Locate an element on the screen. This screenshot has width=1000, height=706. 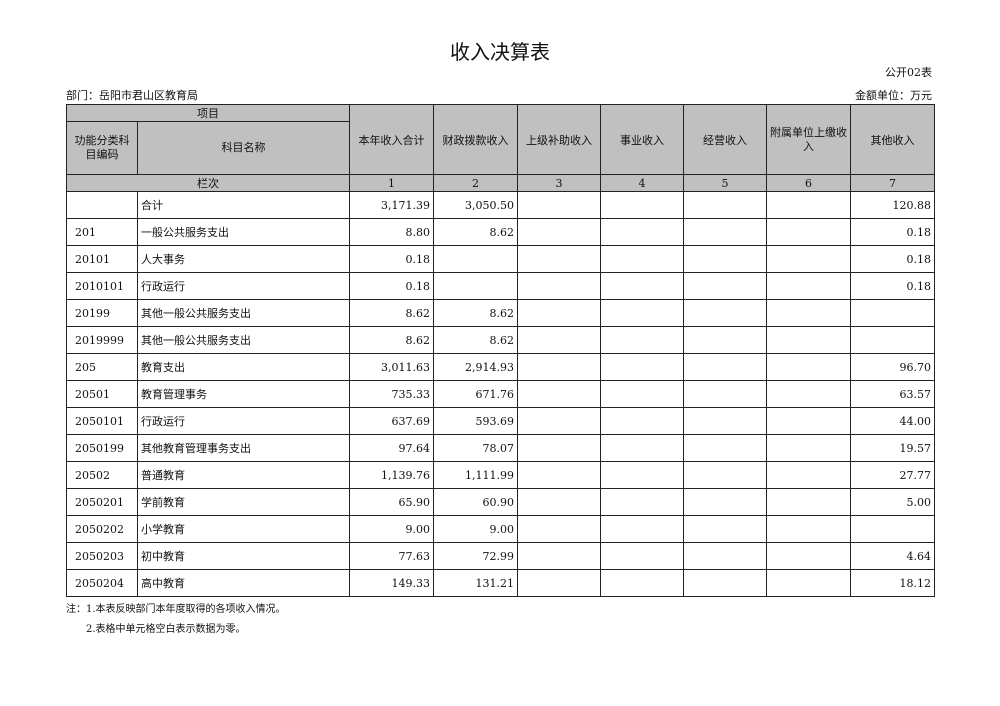
row-value: 149.33 is located at coordinates (391, 583).